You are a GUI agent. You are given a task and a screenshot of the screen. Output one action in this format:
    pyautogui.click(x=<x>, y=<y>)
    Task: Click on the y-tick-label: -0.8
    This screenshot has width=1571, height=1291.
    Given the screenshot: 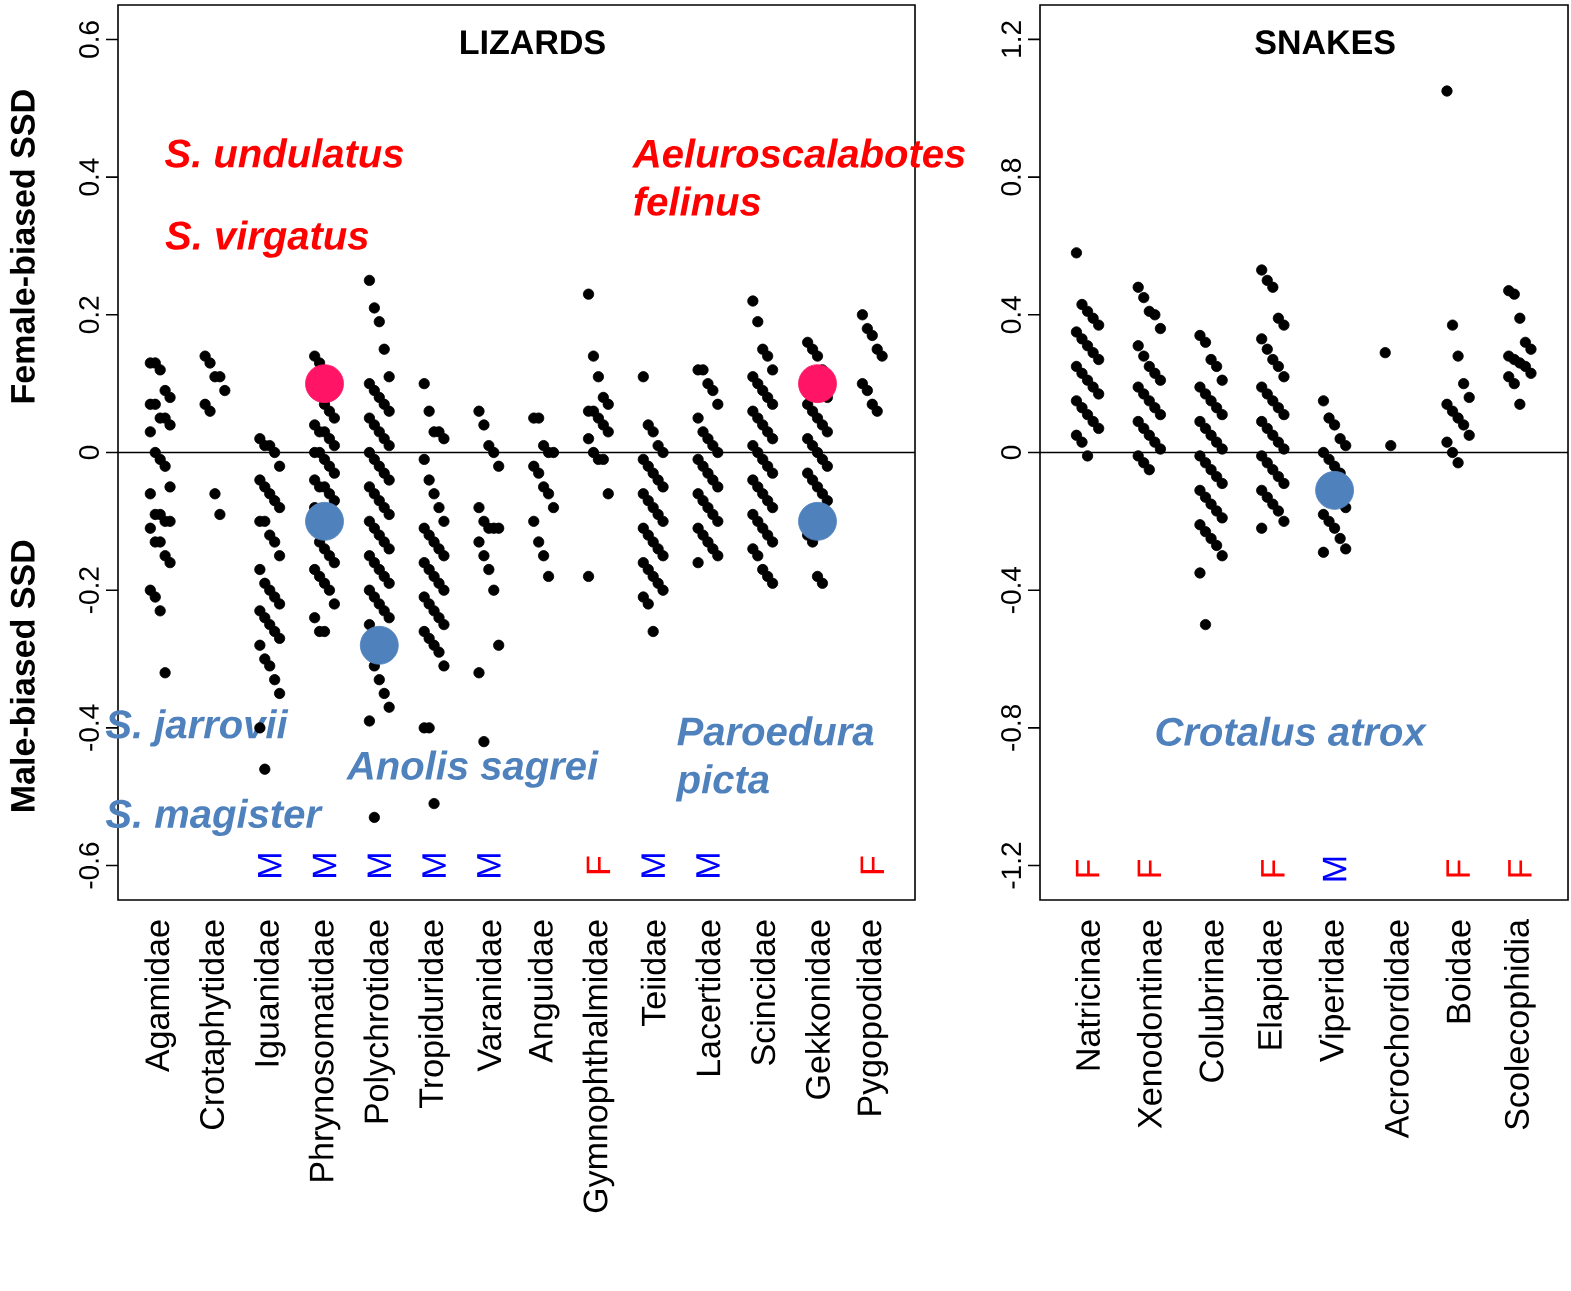 What is the action you would take?
    pyautogui.click(x=1011, y=727)
    